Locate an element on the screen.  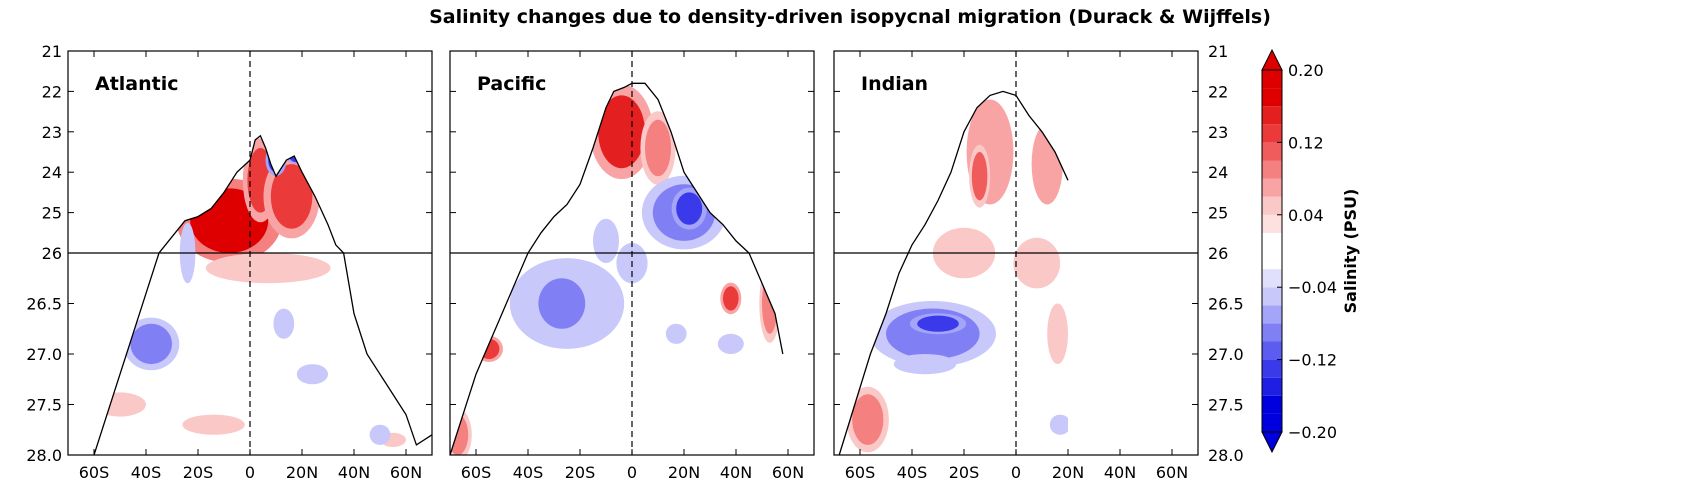
colorbar-tick-label: 0.12 is located at coordinates (1306, 142).